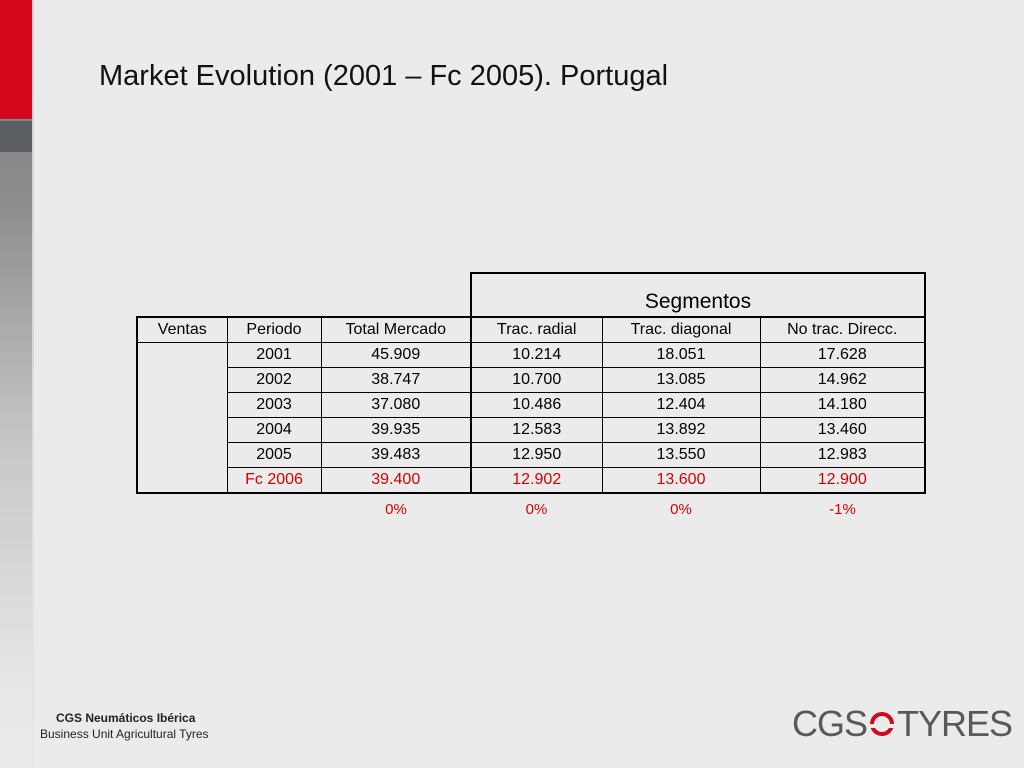 Image resolution: width=1024 pixels, height=768 pixels. I want to click on percent-row: 0% 0% 0% -1%, so click(531, 507).